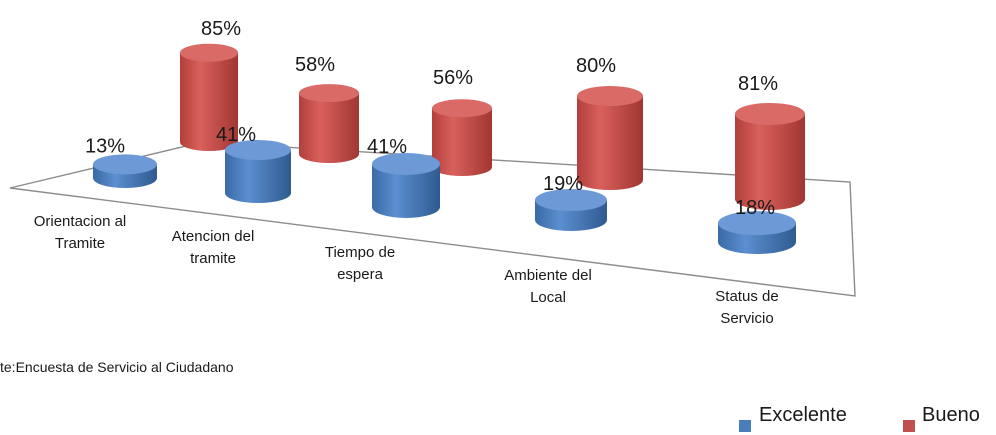 The height and width of the screenshot is (435, 996). I want to click on value-label-excelente-0: 13%, so click(105, 146).